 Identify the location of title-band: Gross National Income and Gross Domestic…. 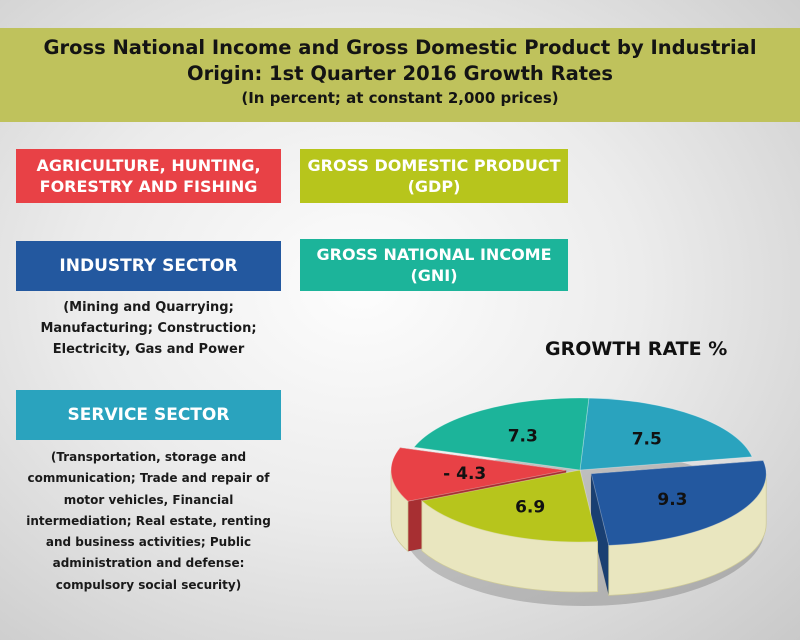
(400, 75).